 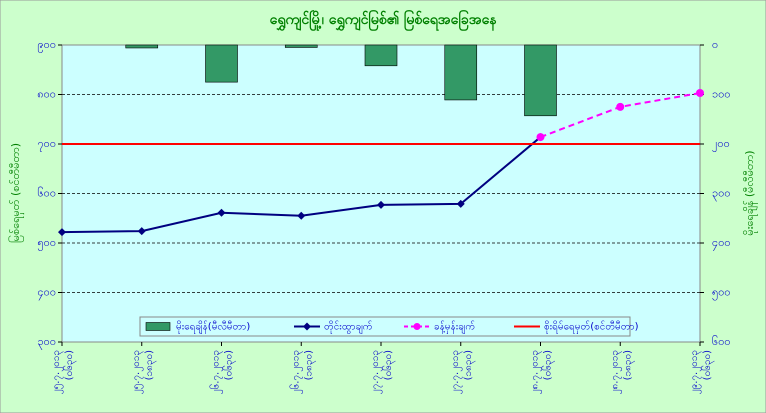 What do you see at coordinates (46, 342) in the screenshot?
I see `y-tick-label: ၃၀၀` at bounding box center [46, 342].